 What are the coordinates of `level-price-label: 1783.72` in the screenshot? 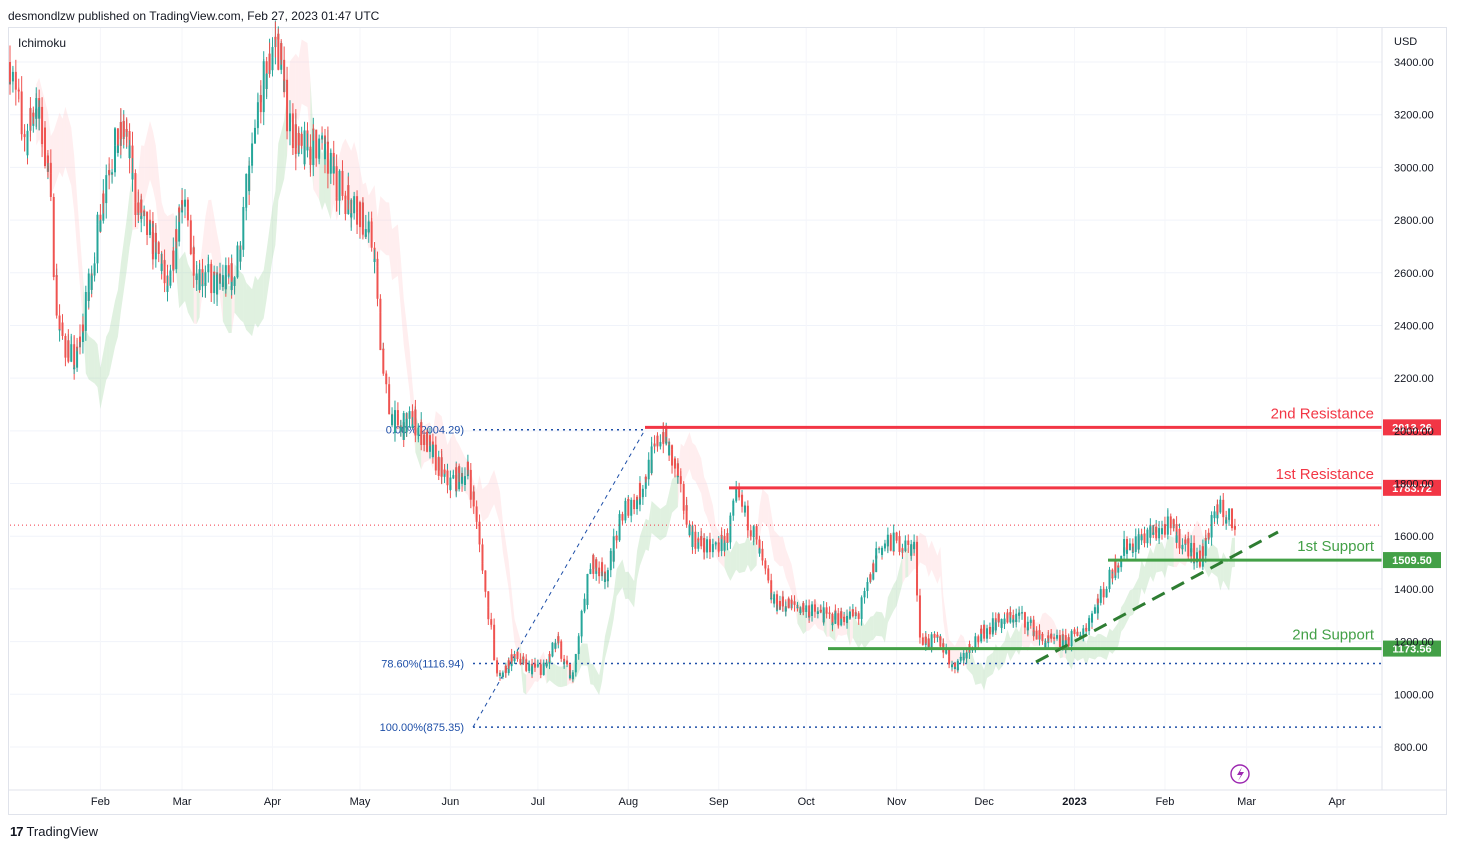 It's located at (1412, 489).